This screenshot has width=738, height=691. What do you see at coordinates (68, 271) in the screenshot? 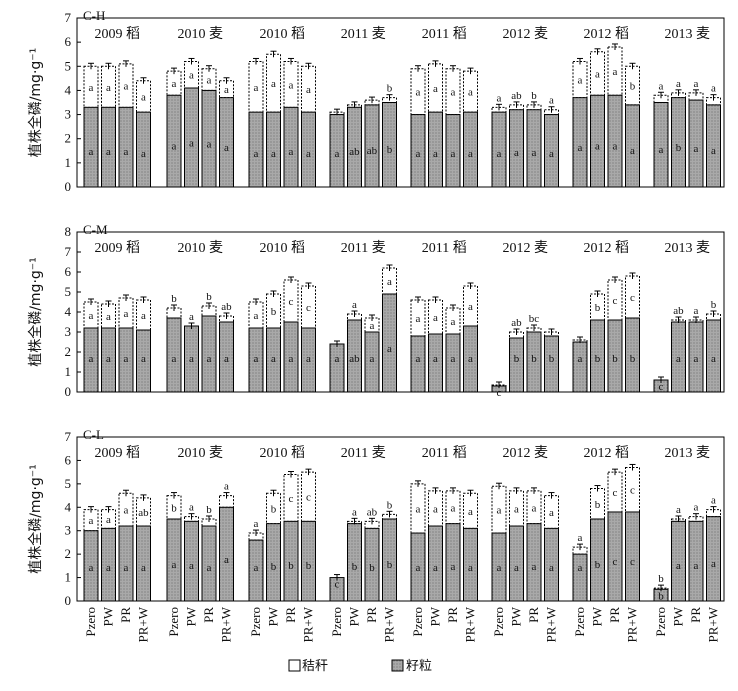
I see `y-tick-label: 6` at bounding box center [68, 271].